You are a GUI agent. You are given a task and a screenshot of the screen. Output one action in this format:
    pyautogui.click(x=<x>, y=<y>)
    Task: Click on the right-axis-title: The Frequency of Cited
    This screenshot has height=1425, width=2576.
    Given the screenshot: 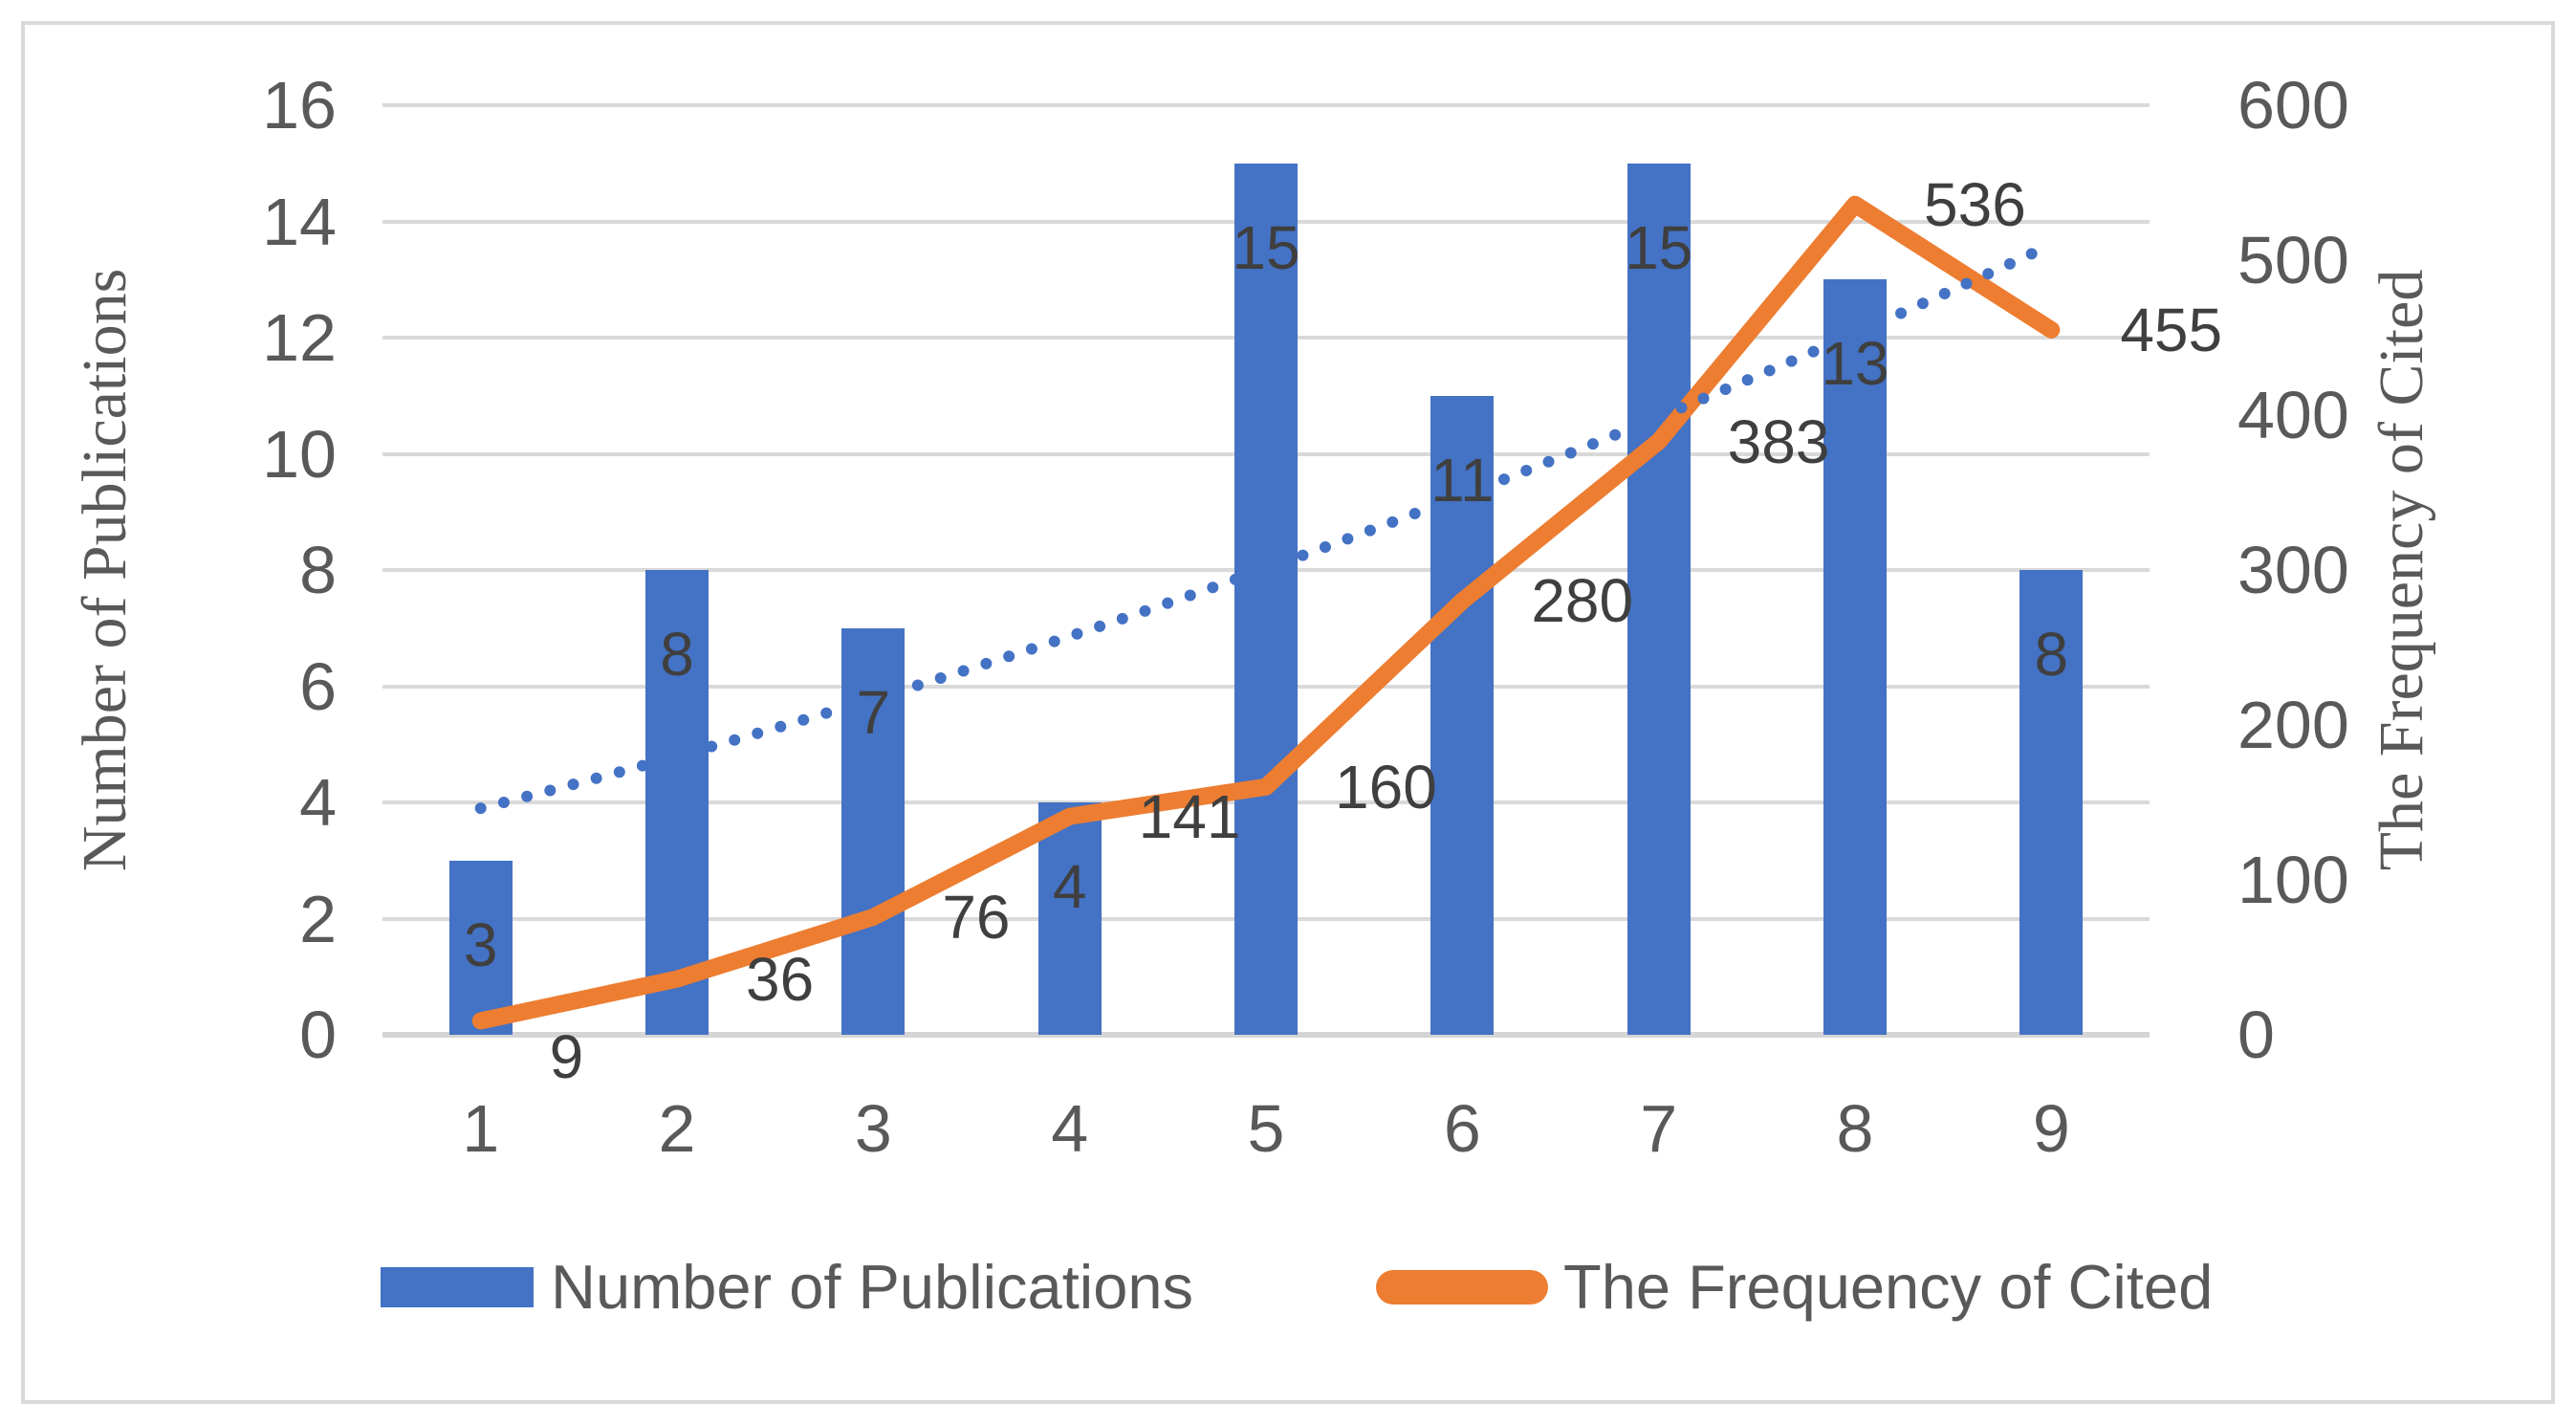 What is the action you would take?
    pyautogui.click(x=2401, y=570)
    